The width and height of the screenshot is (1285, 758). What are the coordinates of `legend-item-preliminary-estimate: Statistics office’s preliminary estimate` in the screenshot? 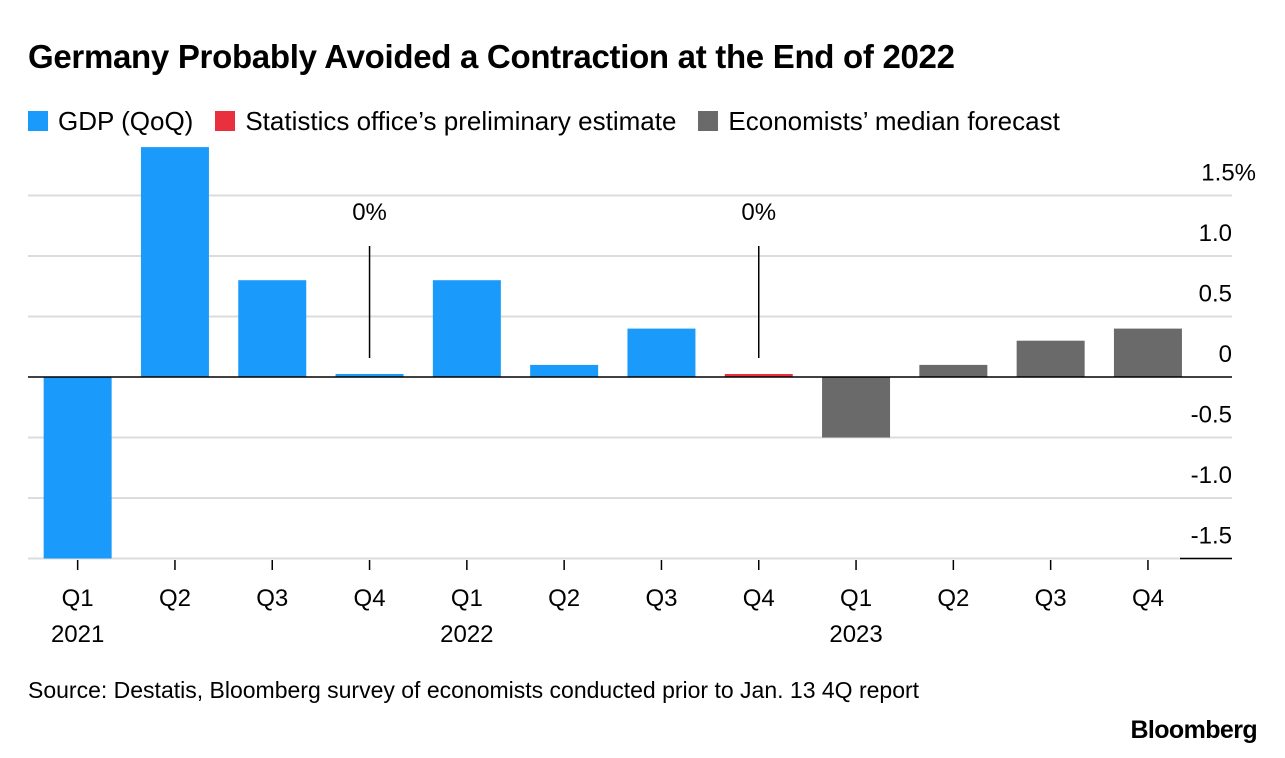 It's located at (445, 121).